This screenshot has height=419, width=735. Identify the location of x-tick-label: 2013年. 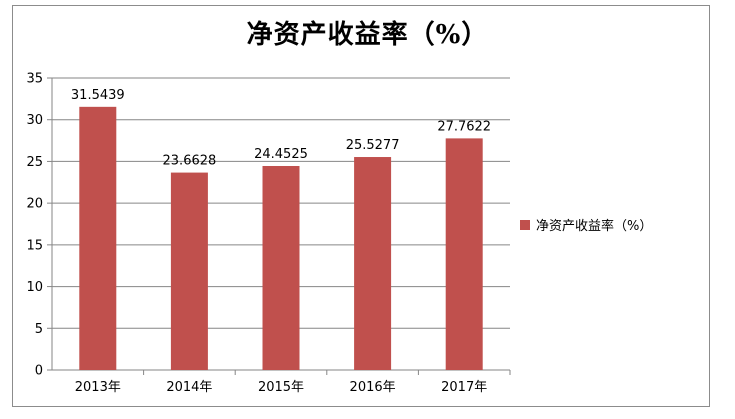
(98, 387).